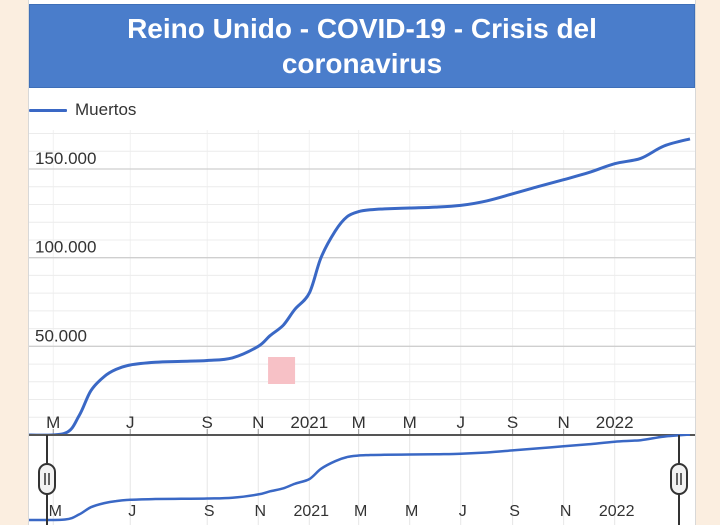 This screenshot has height=525, width=720. I want to click on right-range-handle, so click(679, 479).